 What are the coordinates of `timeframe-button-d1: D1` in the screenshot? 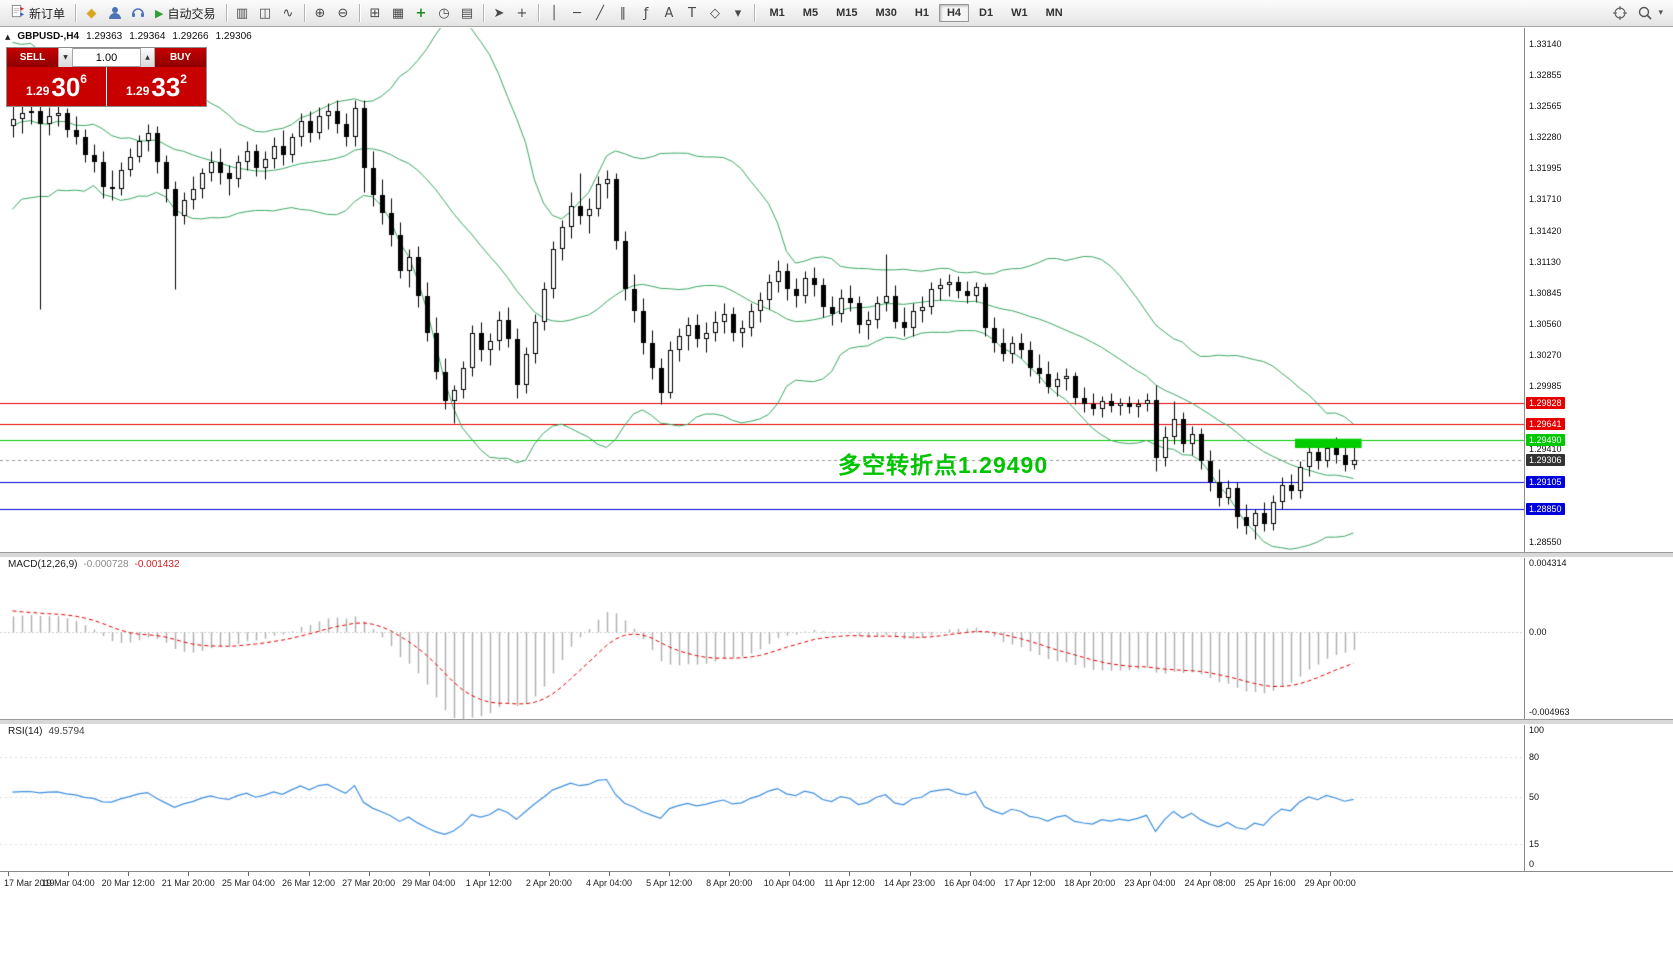 It's located at (986, 13).